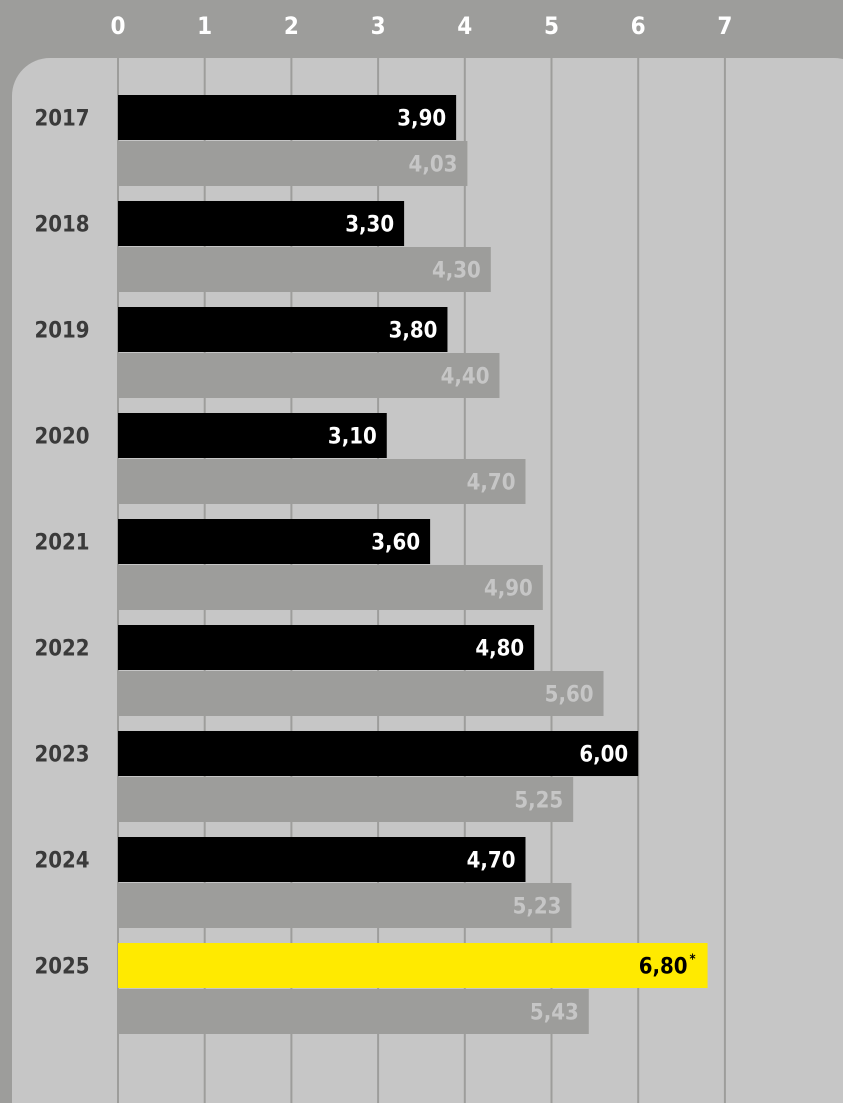 The width and height of the screenshot is (843, 1103). What do you see at coordinates (456, 271) in the screenshot?
I see `data-label-2018-series-2: 4,30` at bounding box center [456, 271].